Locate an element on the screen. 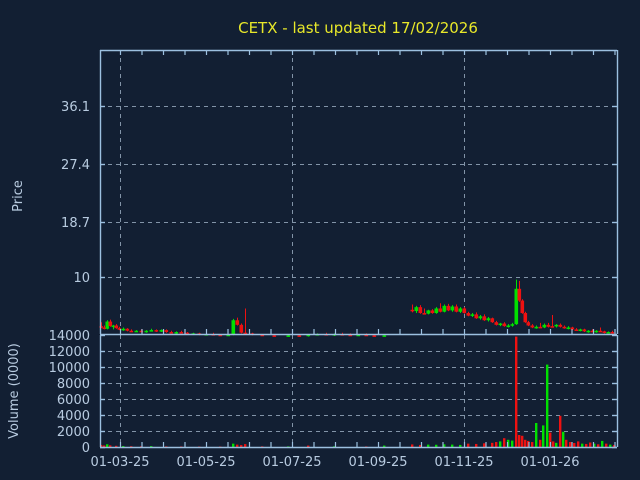  chart-title: CETX - last updated 17/02/2026 is located at coordinates (358, 28).